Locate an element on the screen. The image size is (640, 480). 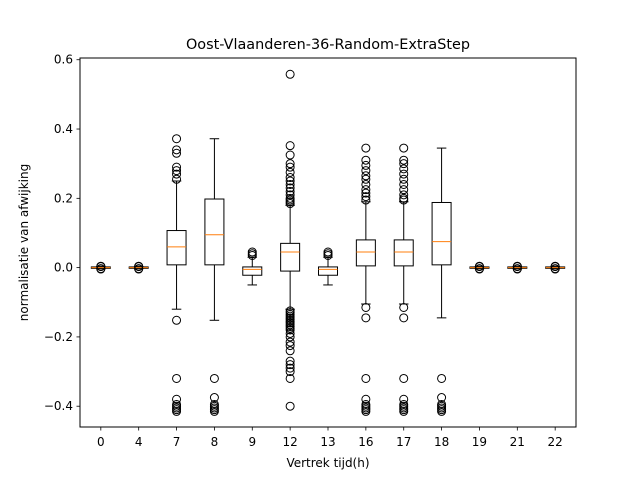
x-axis-label: Vertrek tijd(h) is located at coordinates (327, 463).